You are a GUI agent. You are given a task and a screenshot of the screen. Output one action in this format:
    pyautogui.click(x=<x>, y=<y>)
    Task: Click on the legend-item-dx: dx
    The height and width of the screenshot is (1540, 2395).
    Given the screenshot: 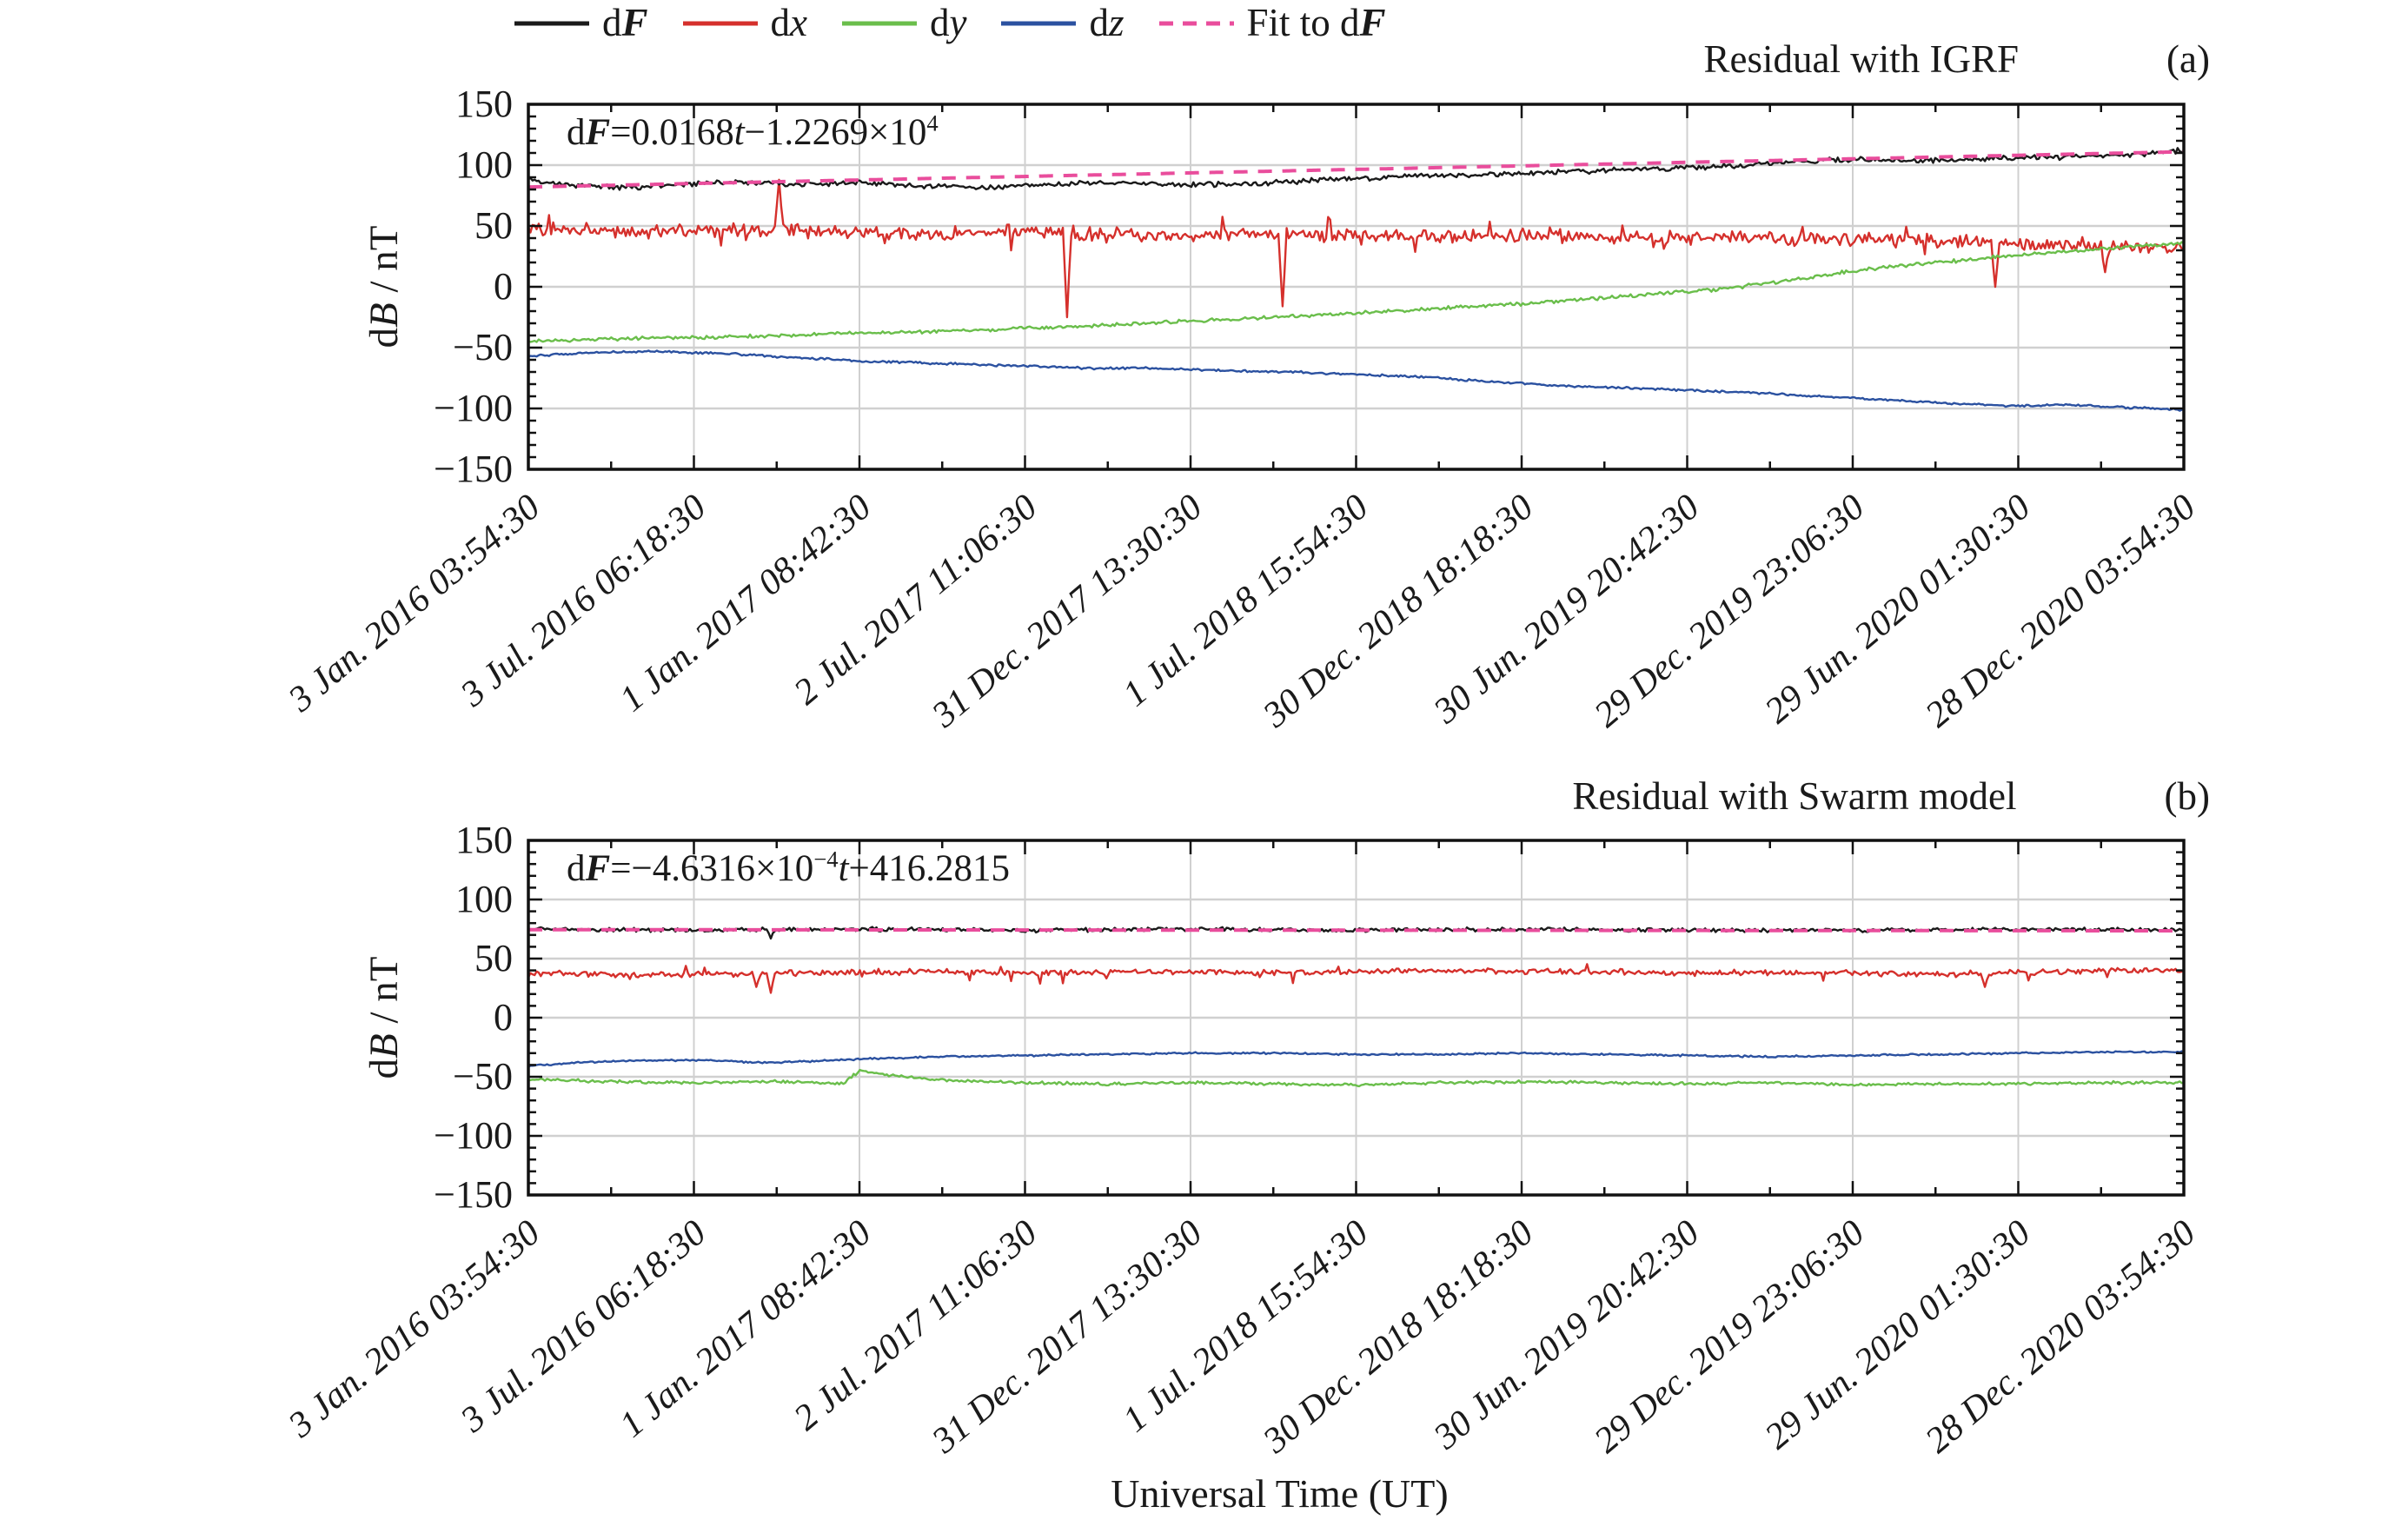 What is the action you would take?
    pyautogui.click(x=744, y=23)
    